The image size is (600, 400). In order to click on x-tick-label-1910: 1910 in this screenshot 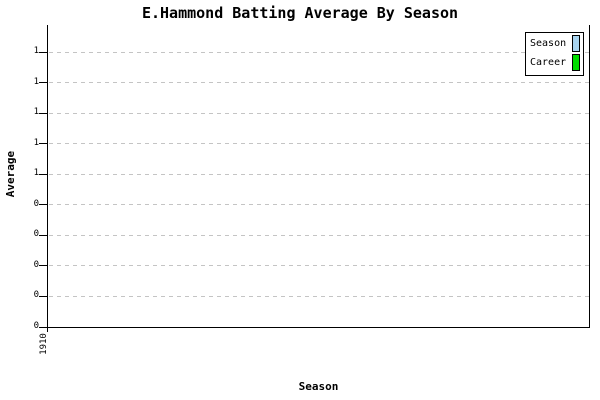, I will do `click(44, 344)`.